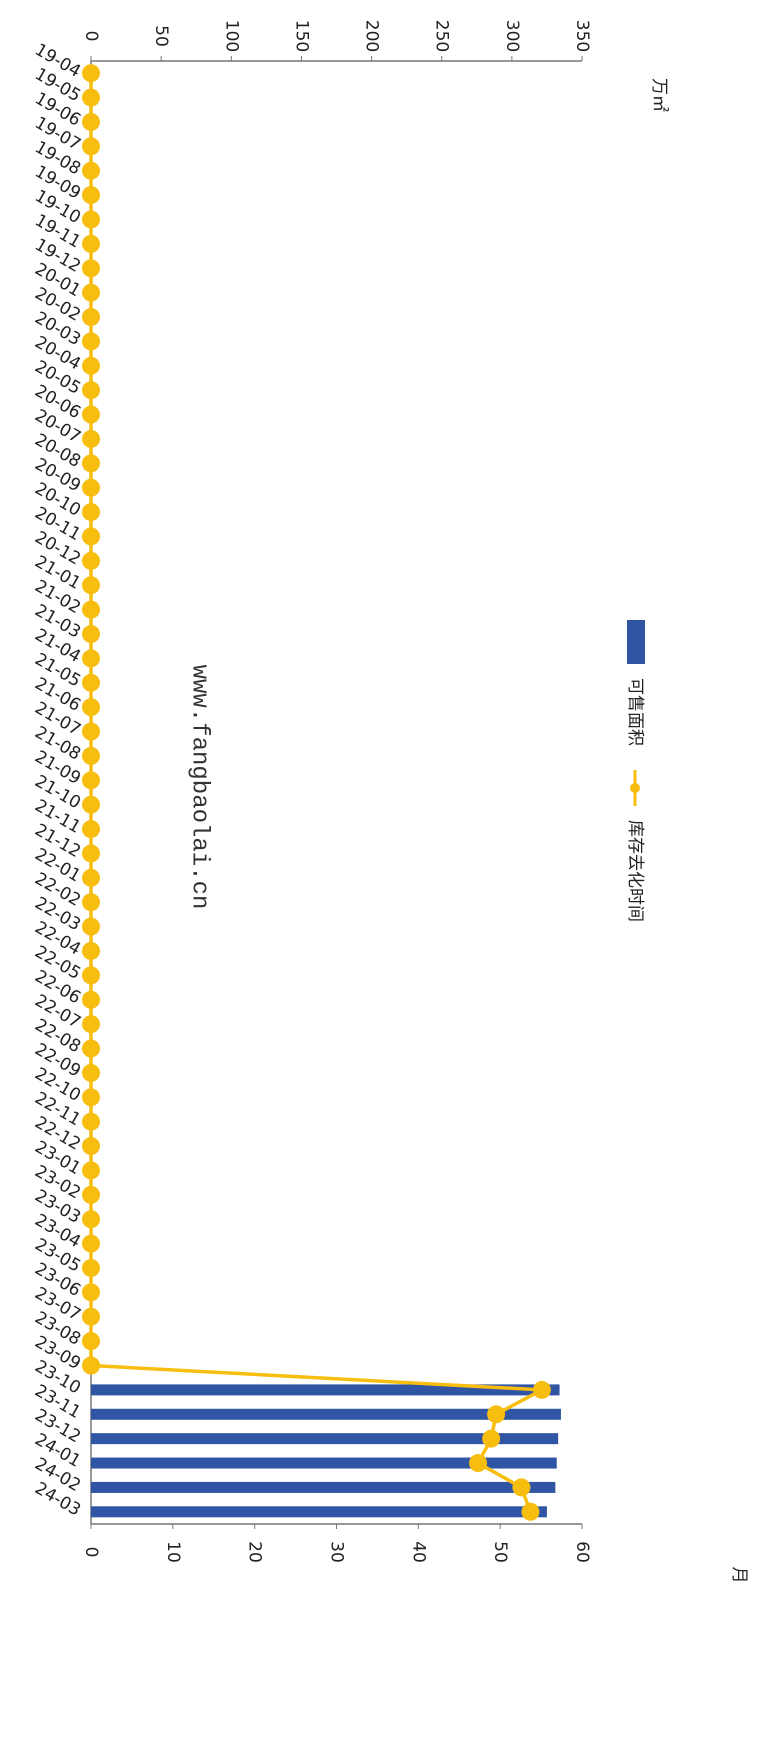 This screenshot has height=1749, width=771. What do you see at coordinates (582, 36) in the screenshot?
I see `y-tick-label: 350` at bounding box center [582, 36].